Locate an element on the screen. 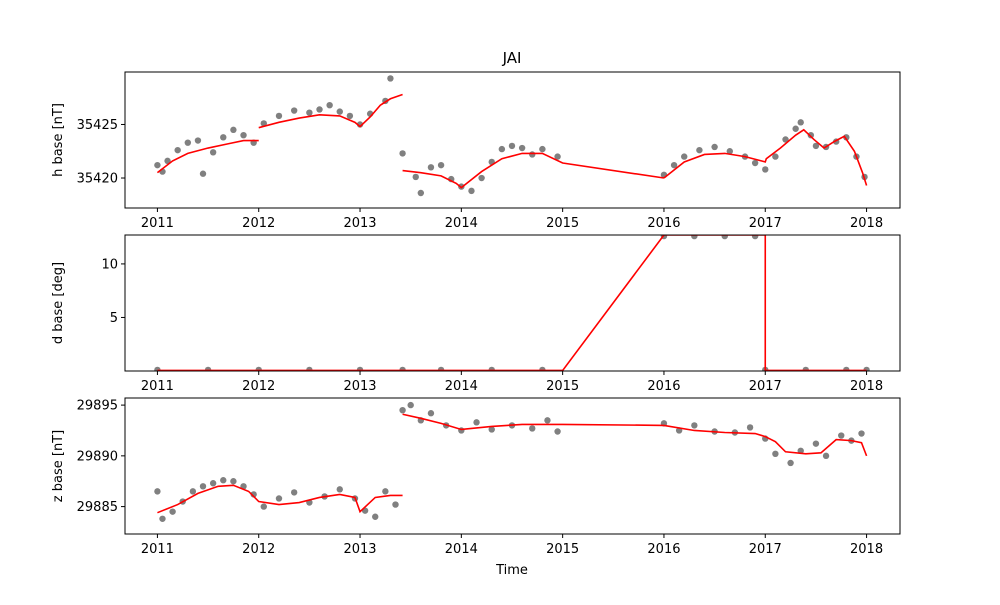  y-axis-label-z: z base [nT] is located at coordinates (58, 466).